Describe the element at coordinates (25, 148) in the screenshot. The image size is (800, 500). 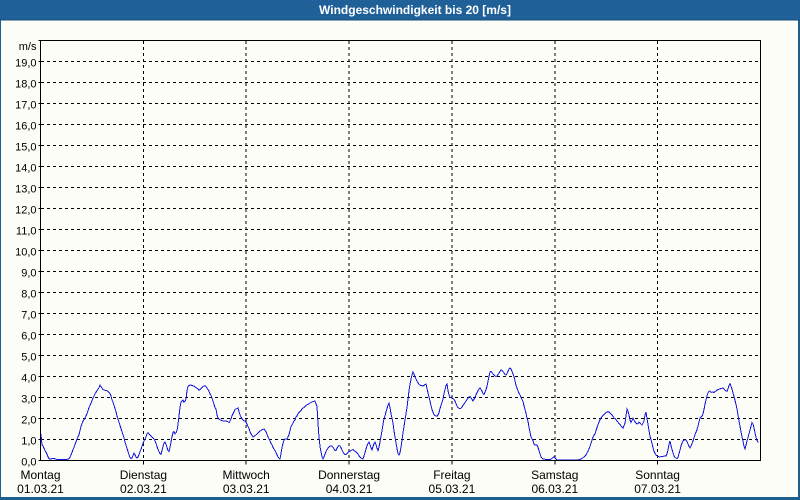
I see `svg-text: 15,0` at that location.